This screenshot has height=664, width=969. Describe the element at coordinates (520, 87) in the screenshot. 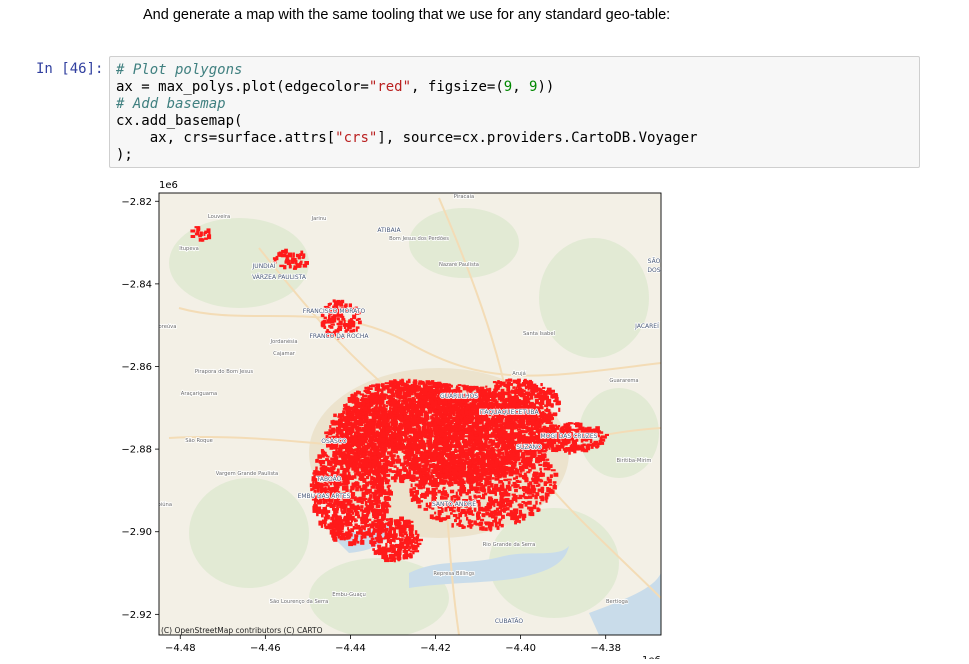

I see `code-token: ,` at that location.